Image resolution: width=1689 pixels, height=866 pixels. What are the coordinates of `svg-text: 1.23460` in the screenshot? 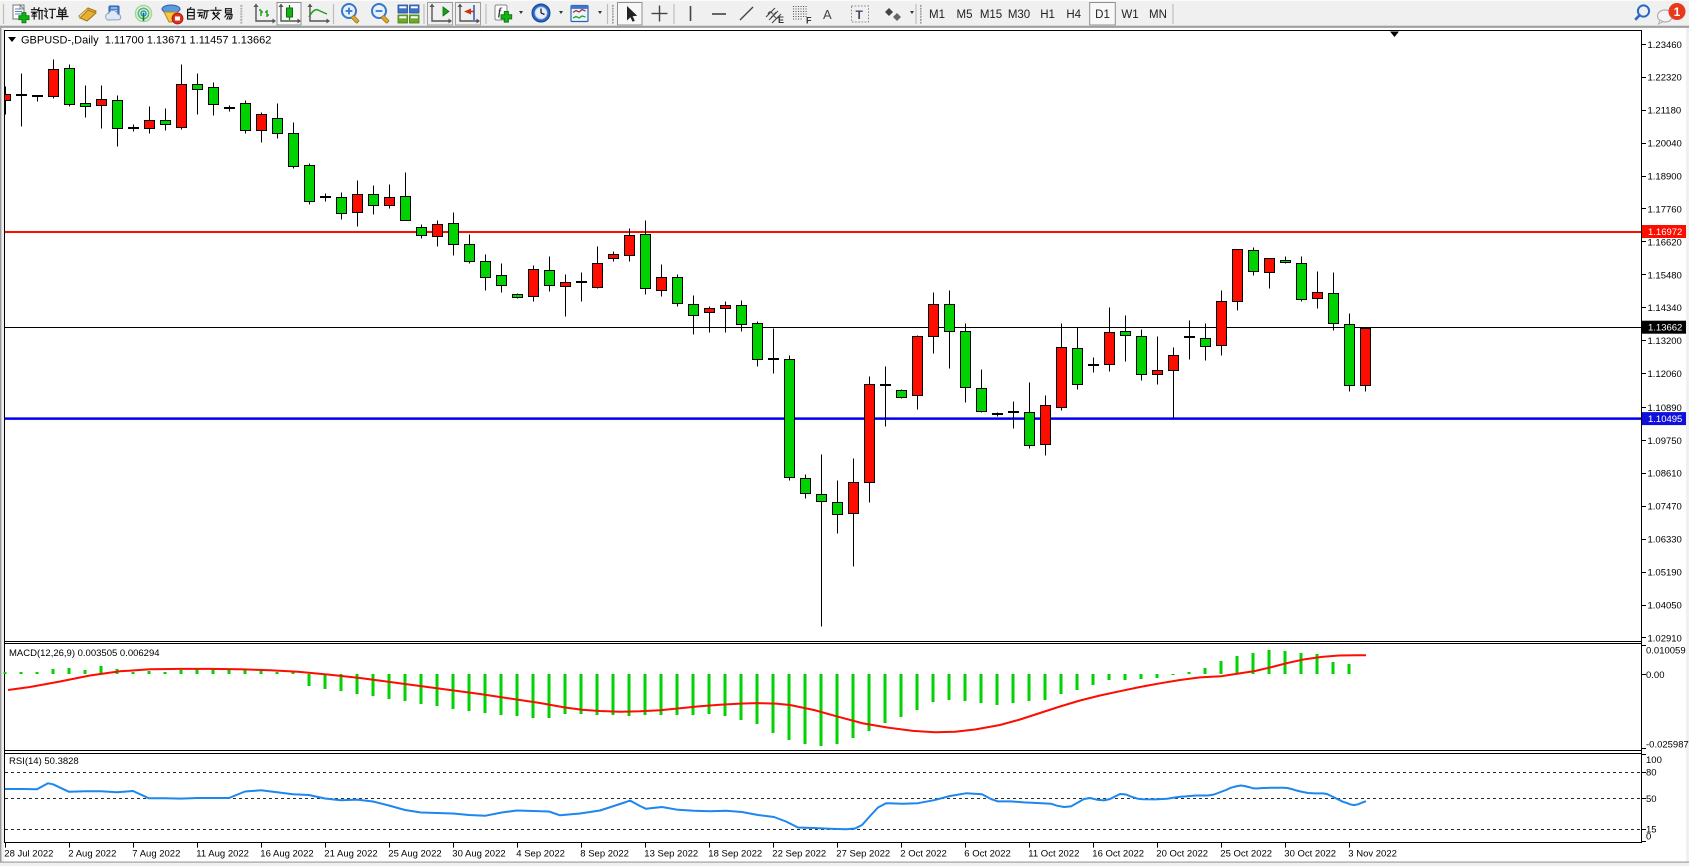 It's located at (1665, 45).